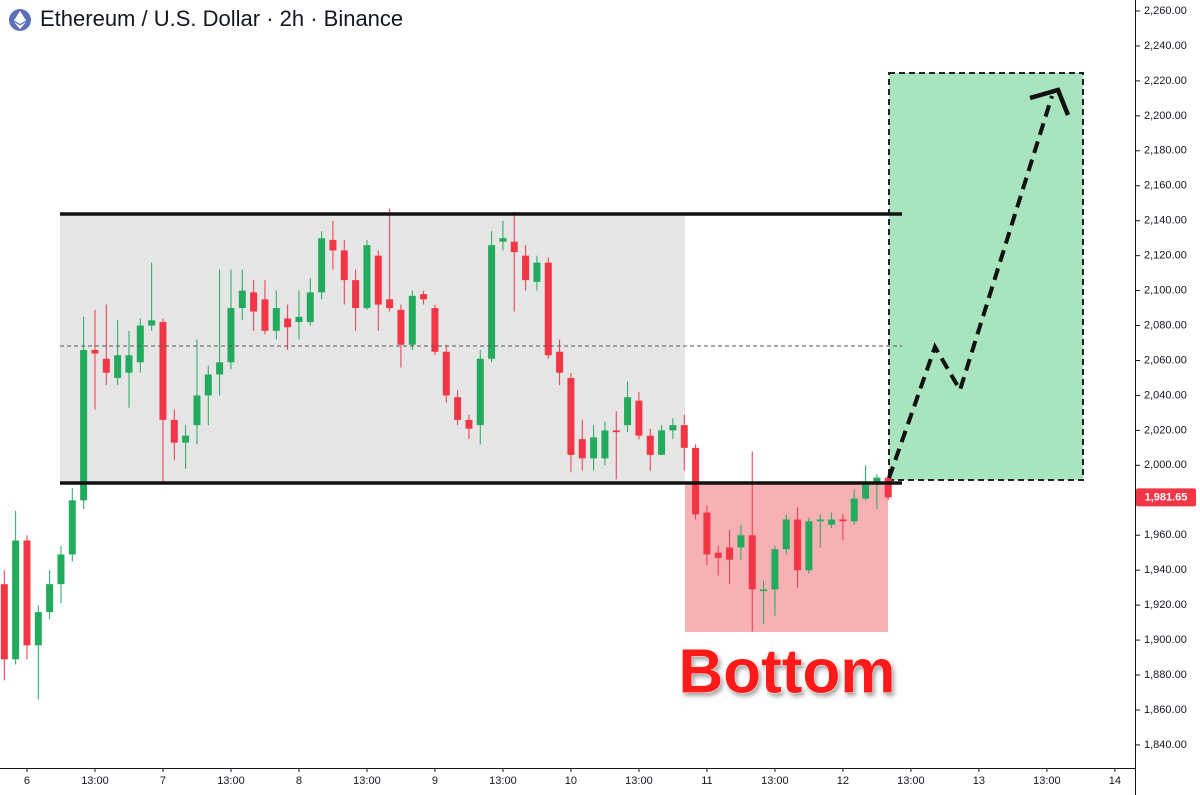 Image resolution: width=1200 pixels, height=795 pixels. Describe the element at coordinates (225, 20) in the screenshot. I see `title-backdrop` at that location.